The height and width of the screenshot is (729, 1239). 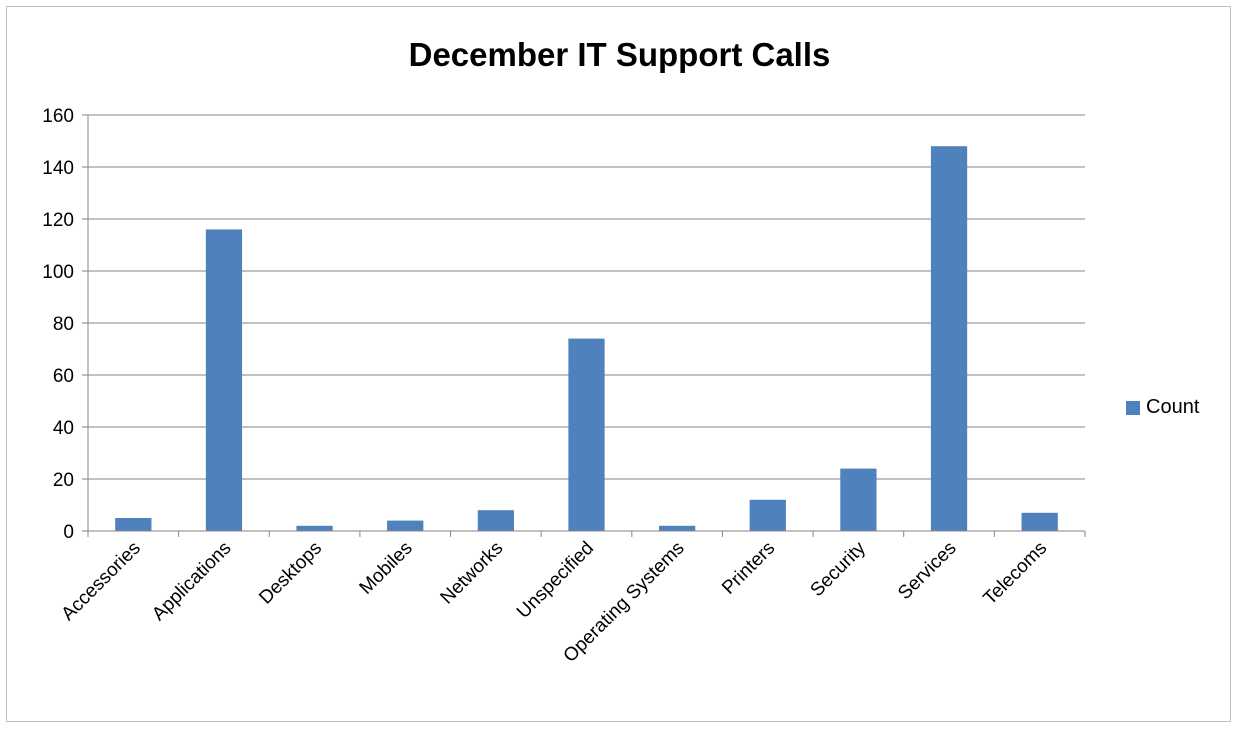 I want to click on y-tick-label: 40, so click(x=63, y=428).